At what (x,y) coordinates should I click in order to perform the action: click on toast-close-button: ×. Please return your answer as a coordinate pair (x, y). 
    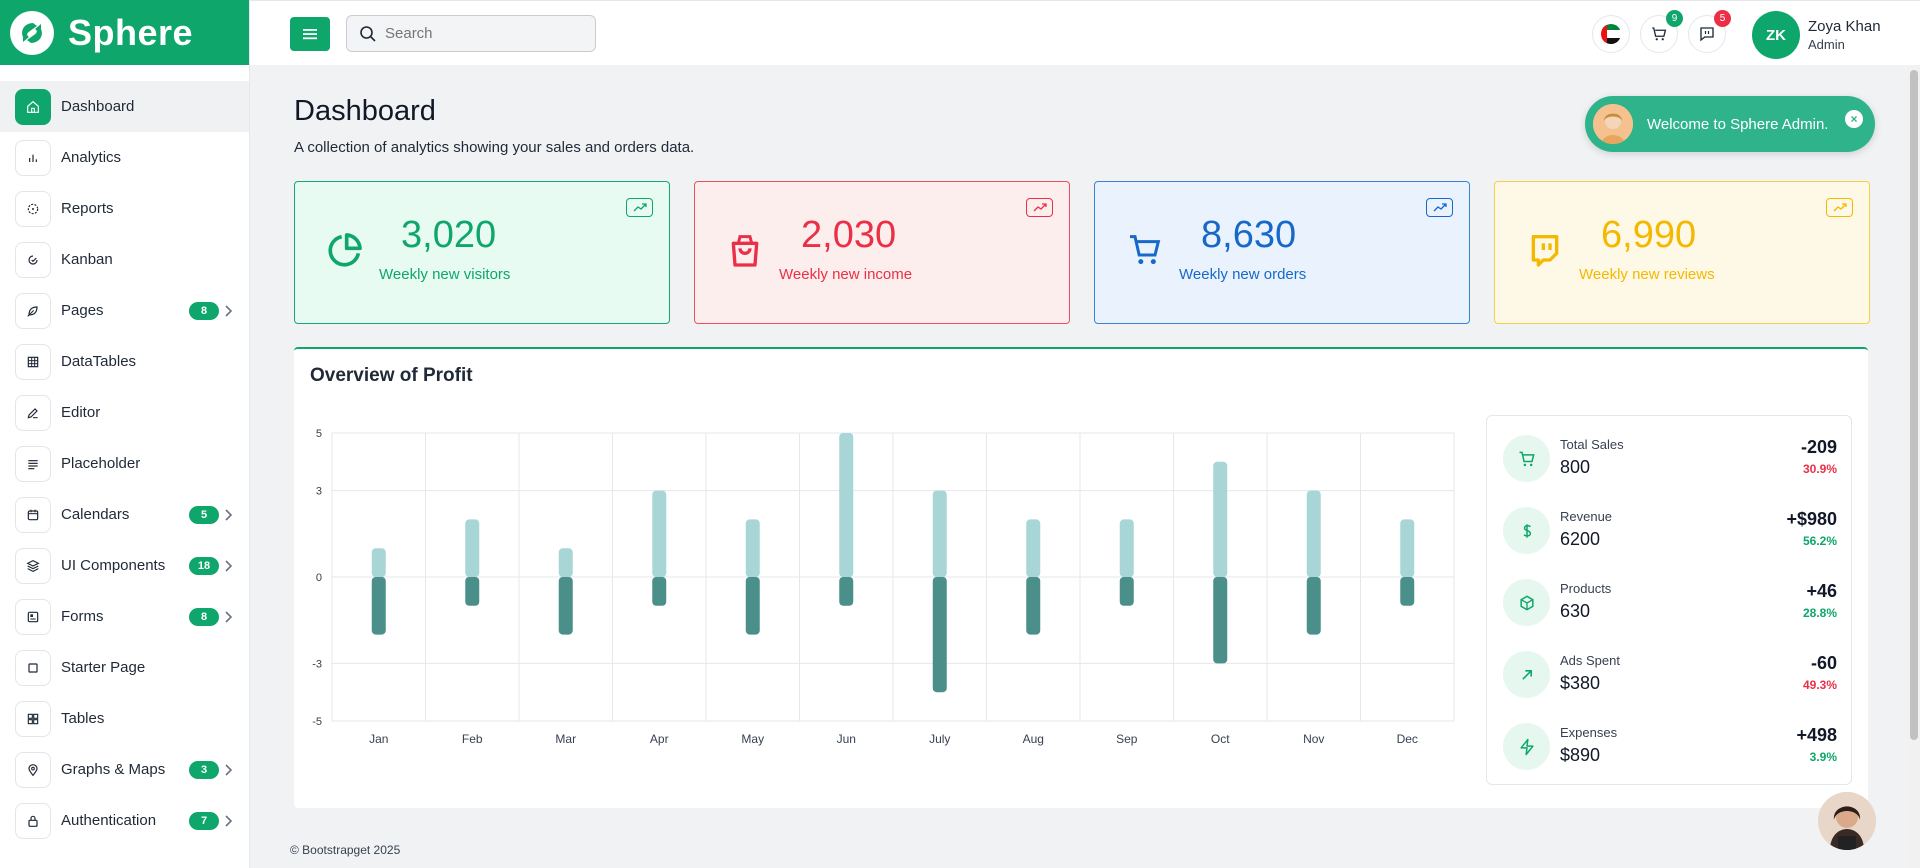
    Looking at the image, I should click on (1854, 119).